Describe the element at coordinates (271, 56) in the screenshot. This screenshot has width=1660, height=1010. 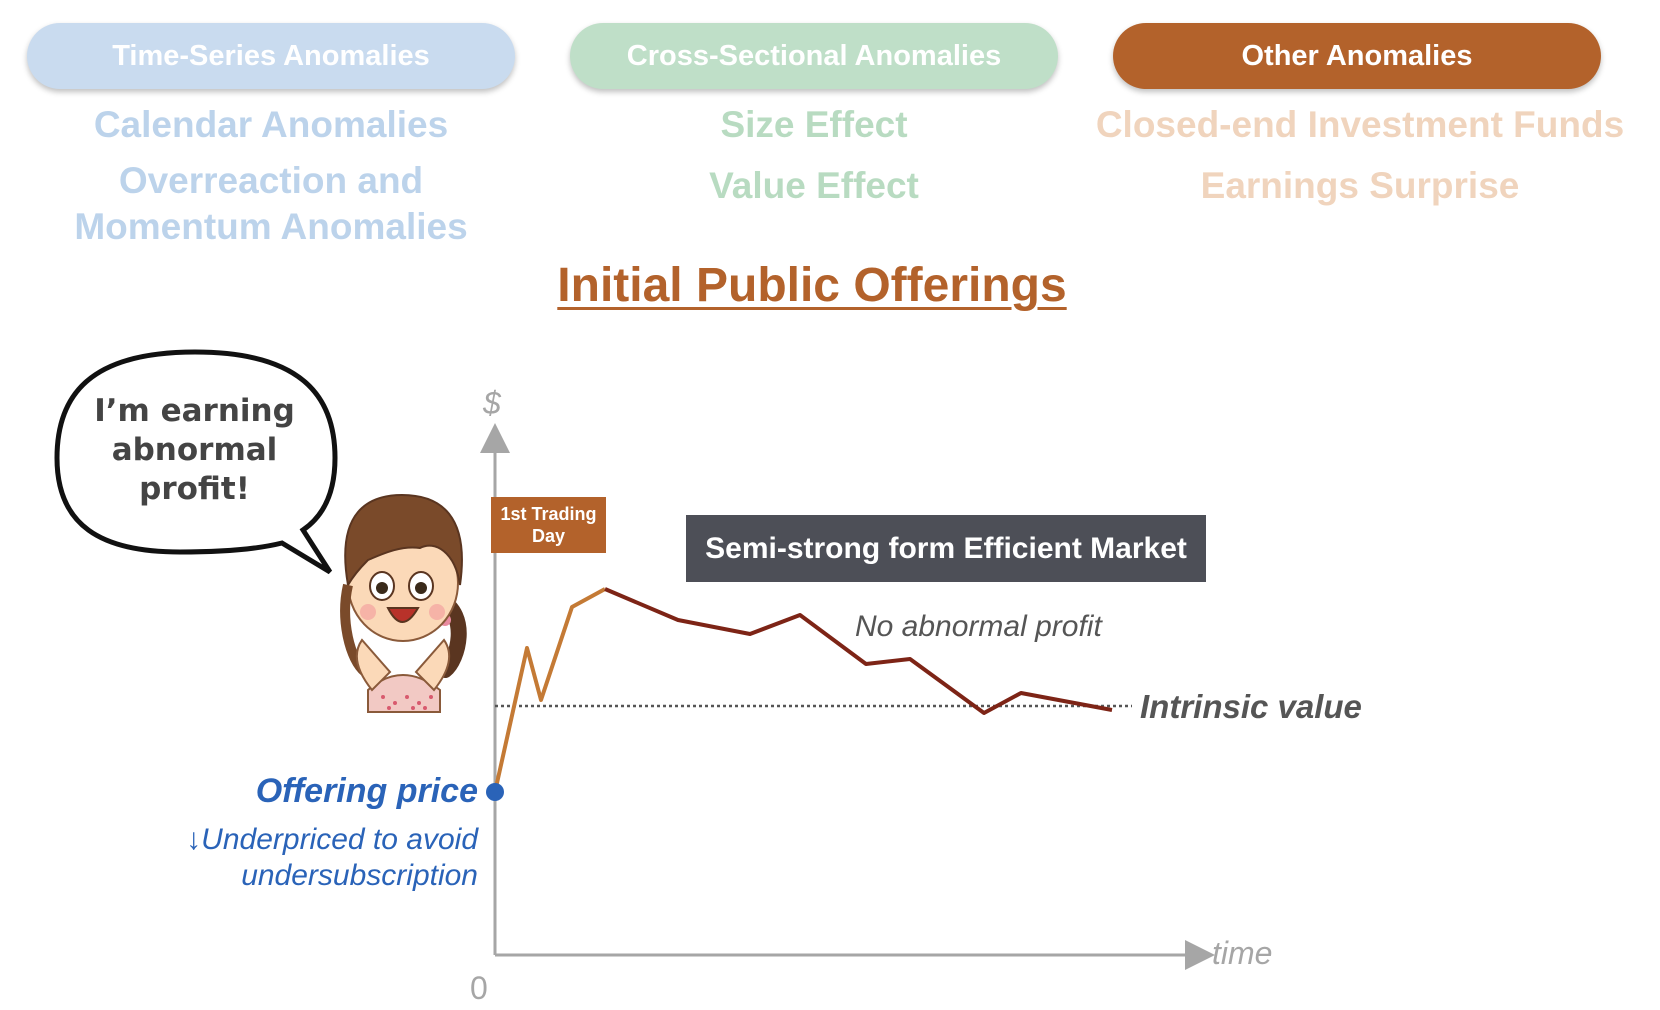
I see `category-time-series: Time-Series Anomalies` at that location.